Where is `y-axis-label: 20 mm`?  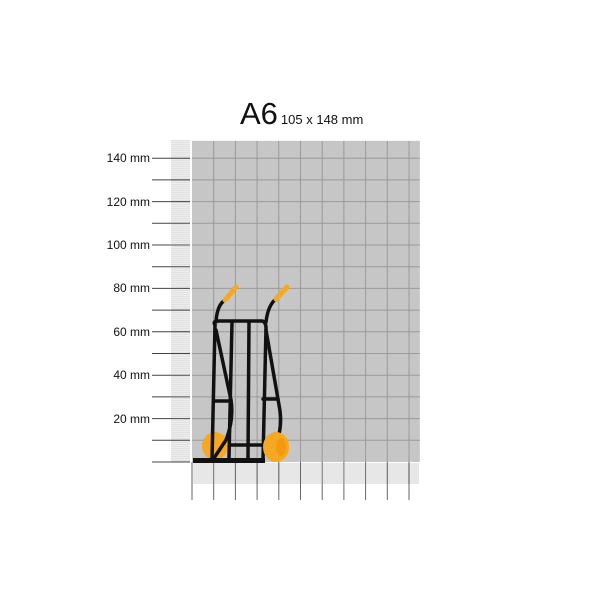 y-axis-label: 20 mm is located at coordinates (131, 418).